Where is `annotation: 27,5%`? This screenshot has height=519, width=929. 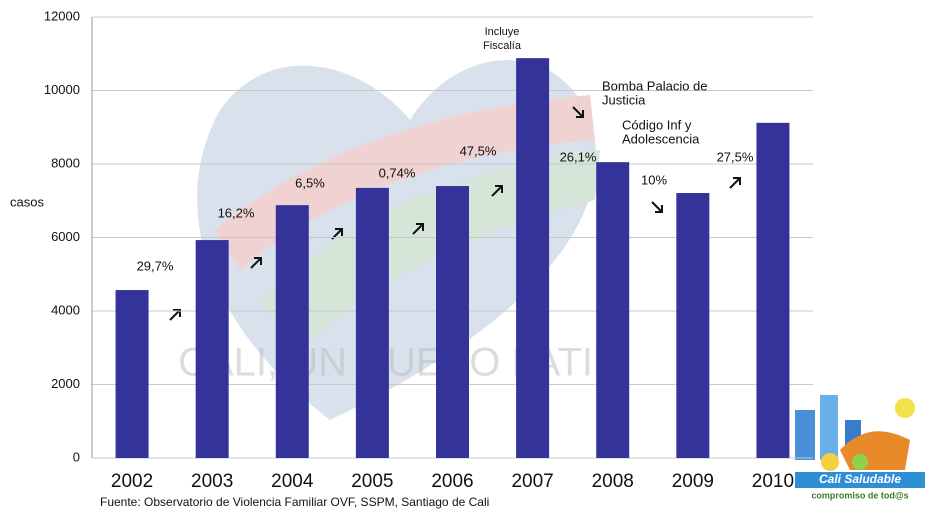 annotation: 27,5% is located at coordinates (735, 156).